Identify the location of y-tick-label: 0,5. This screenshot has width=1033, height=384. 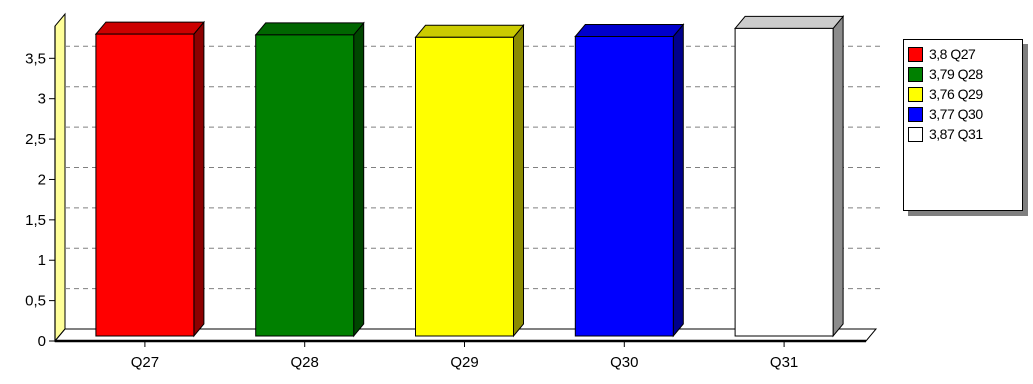
(35, 301).